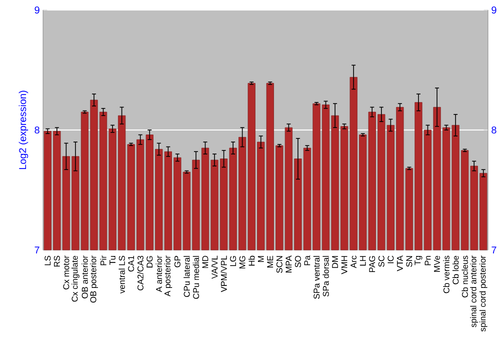 The image size is (500, 350). I want to click on x-tick-label: Cb lobe, so click(455, 270).